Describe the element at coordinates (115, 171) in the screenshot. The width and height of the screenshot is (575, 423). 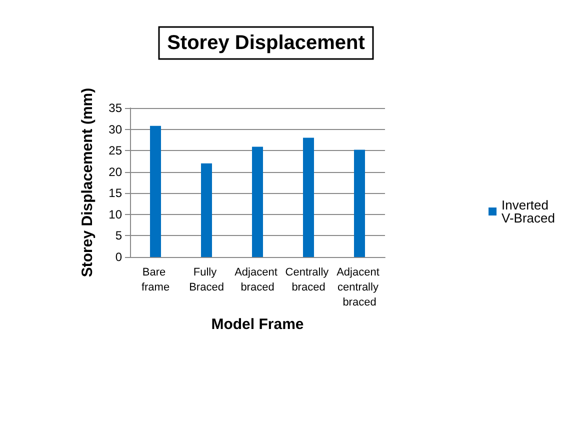
I see `y-tick-label: 20` at that location.